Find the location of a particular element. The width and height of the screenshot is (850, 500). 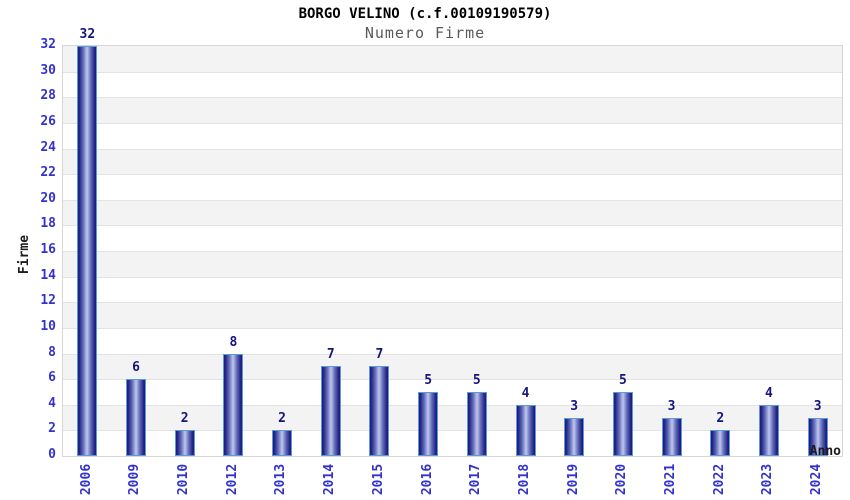

y-tick-label: 24 is located at coordinates (48, 147).